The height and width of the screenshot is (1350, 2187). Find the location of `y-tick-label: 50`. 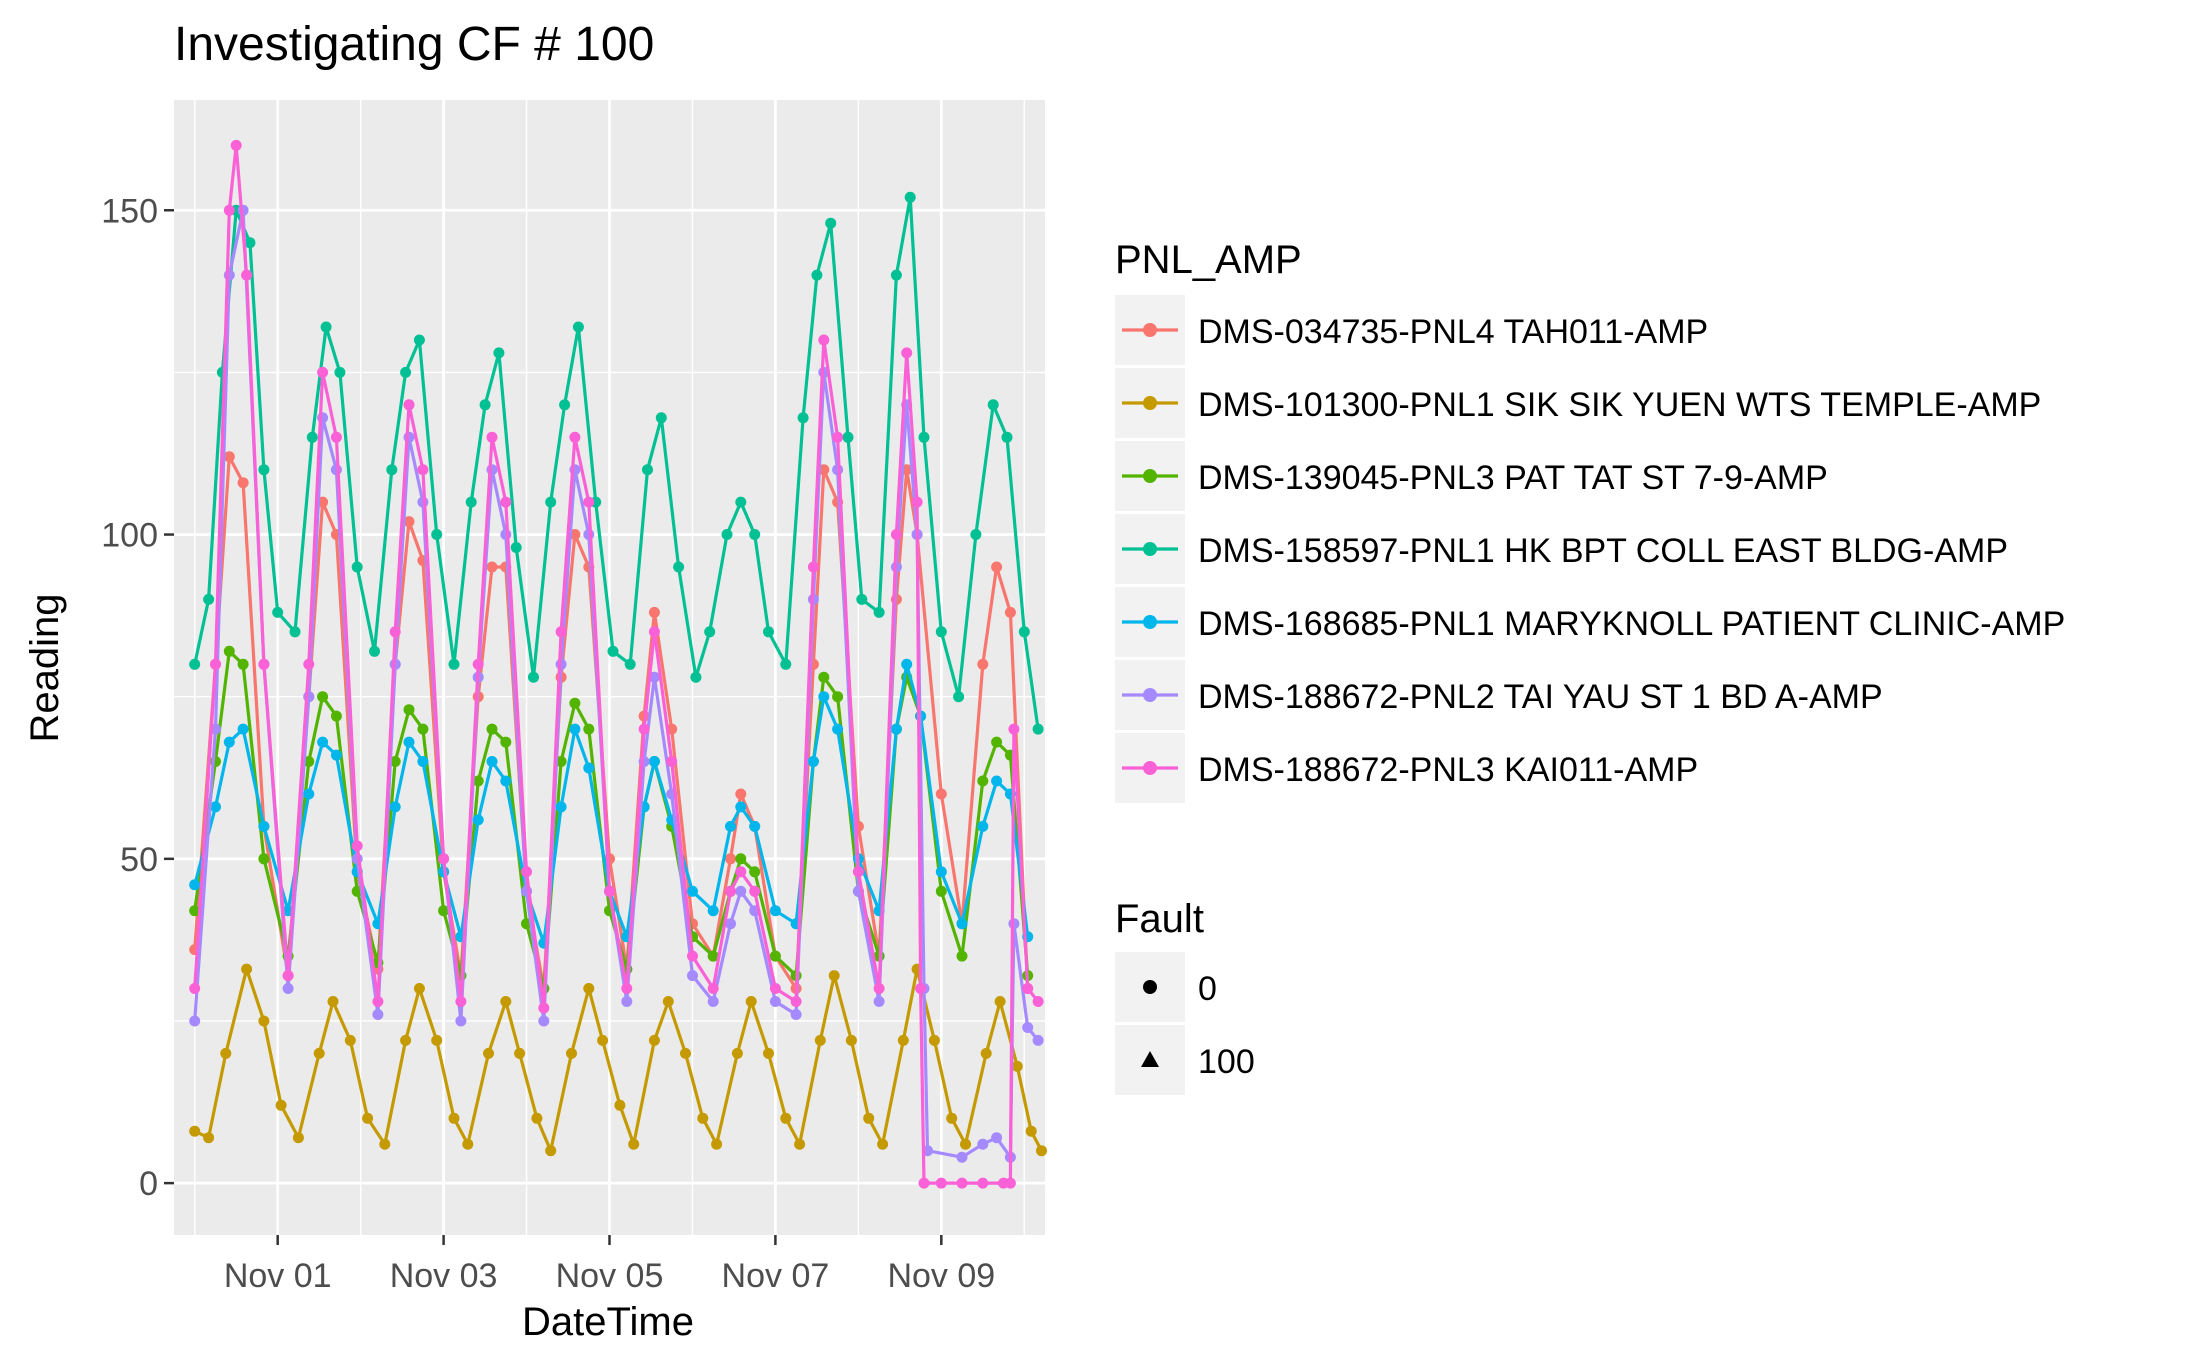

y-tick-label: 50 is located at coordinates (139, 860).